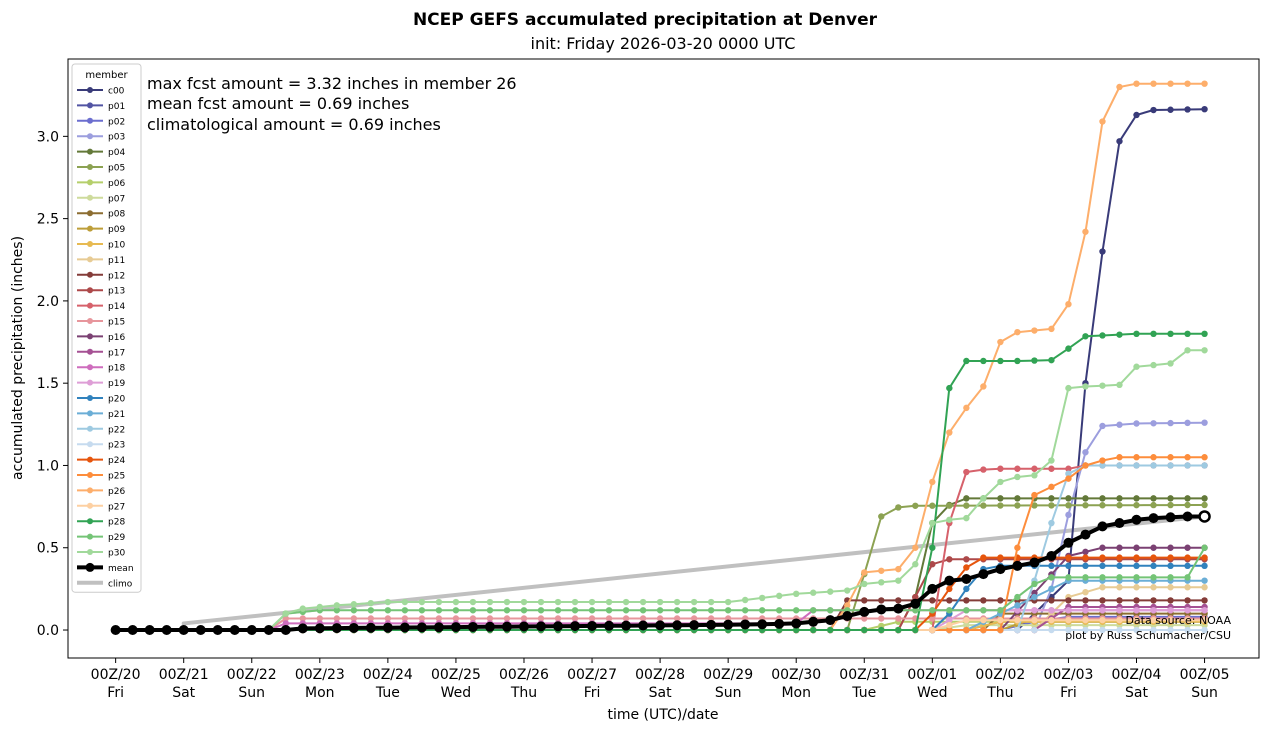  Describe the element at coordinates (1204, 566) in the screenshot. I see `data-point-p20` at that location.